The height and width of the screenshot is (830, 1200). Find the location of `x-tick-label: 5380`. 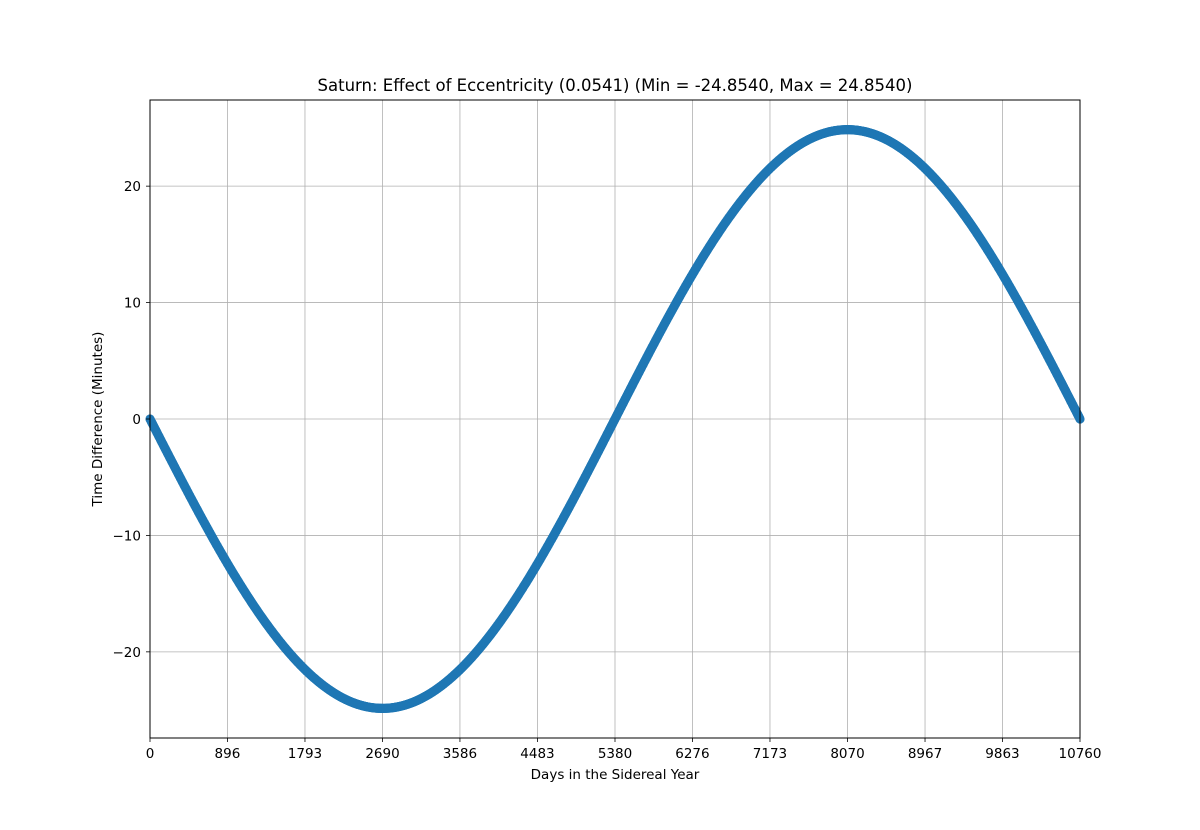

x-tick-label: 5380 is located at coordinates (615, 754).